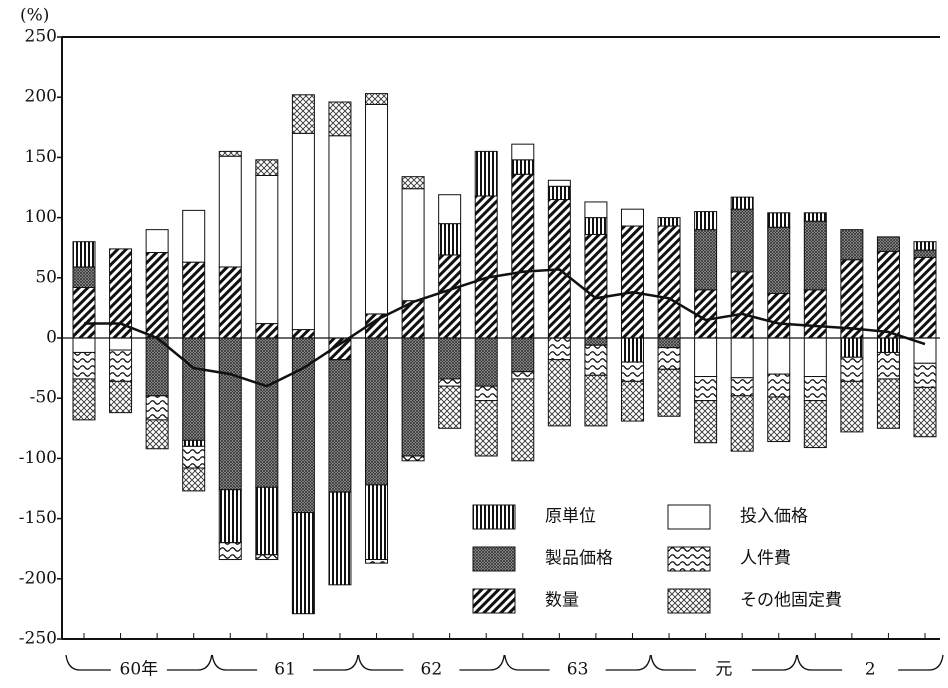 Image resolution: width=948 pixels, height=688 pixels. What do you see at coordinates (34, 16) in the screenshot?
I see `y-axis-label: (%)` at bounding box center [34, 16].